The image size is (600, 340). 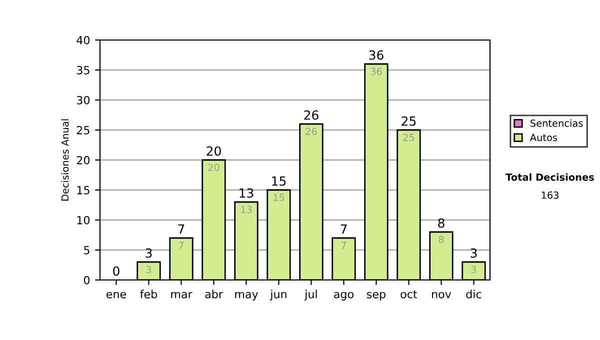 What do you see at coordinates (311, 115) in the screenshot?
I see `total-label: 26` at bounding box center [311, 115].